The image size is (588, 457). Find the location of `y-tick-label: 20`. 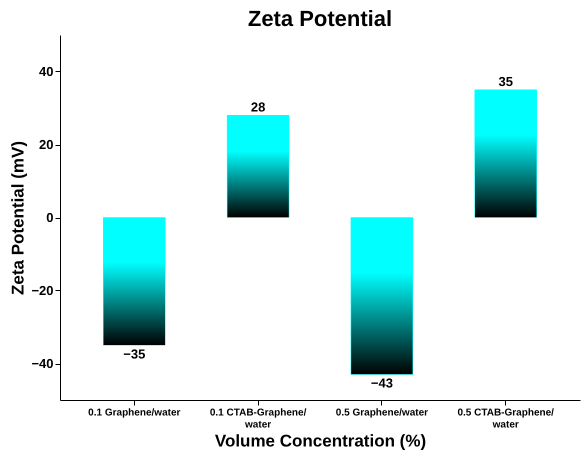

y-tick-label: 20 is located at coordinates (46, 144).